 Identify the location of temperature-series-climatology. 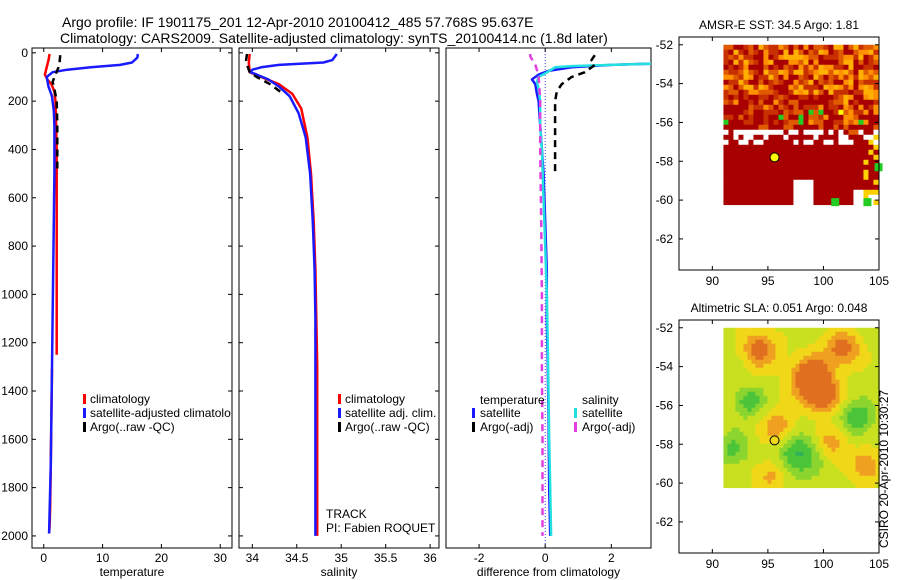
(50, 204).